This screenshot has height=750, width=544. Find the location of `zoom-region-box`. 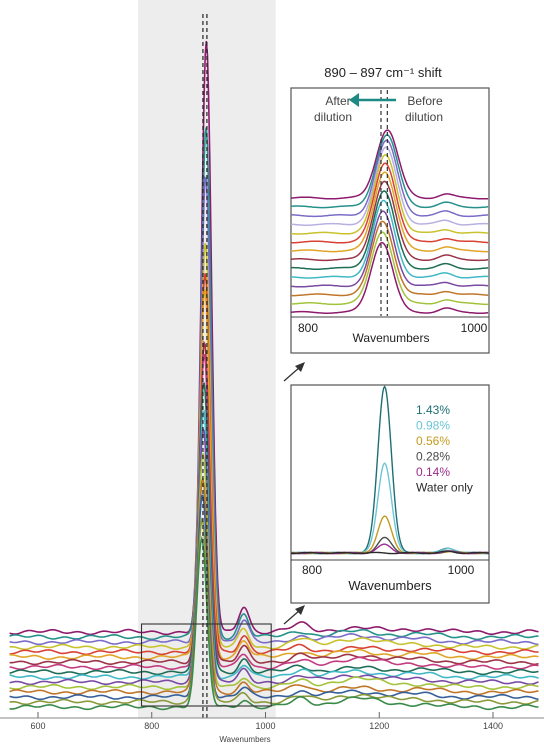

zoom-region-box is located at coordinates (206, 665).